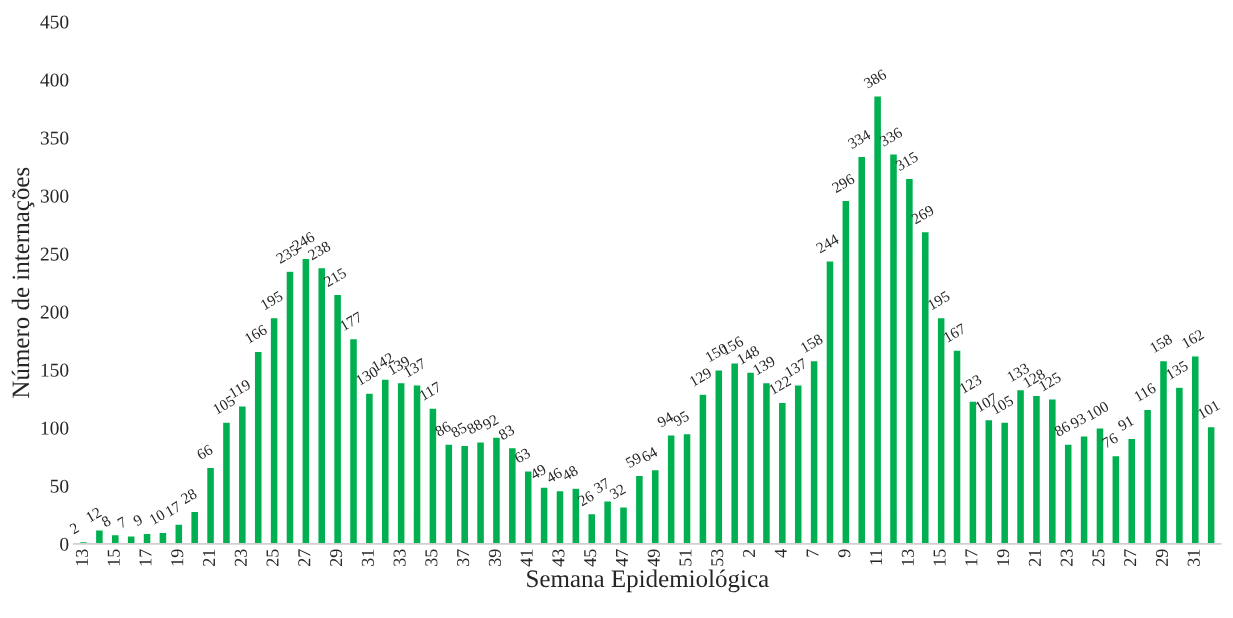 This screenshot has width=1233, height=618. What do you see at coordinates (876, 557) in the screenshot?
I see `x-tick-label: 11` at bounding box center [876, 557].